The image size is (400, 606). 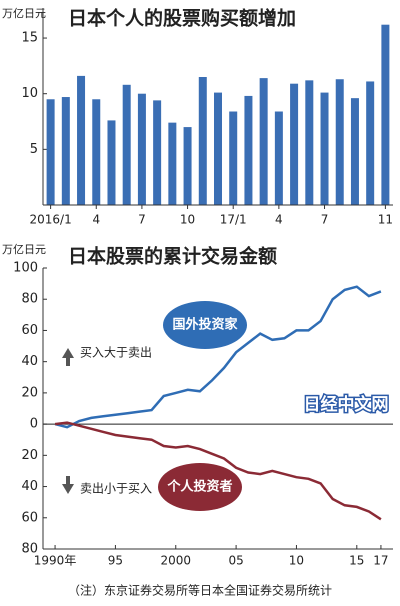 What do you see at coordinates (182, 18) in the screenshot?
I see `chart-title: 日本个人的股票购买额增加` at bounding box center [182, 18].